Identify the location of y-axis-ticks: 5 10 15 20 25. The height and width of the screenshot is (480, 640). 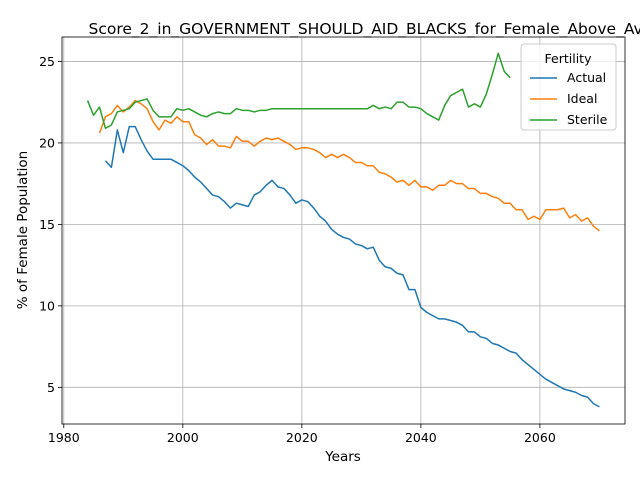
(50, 224).